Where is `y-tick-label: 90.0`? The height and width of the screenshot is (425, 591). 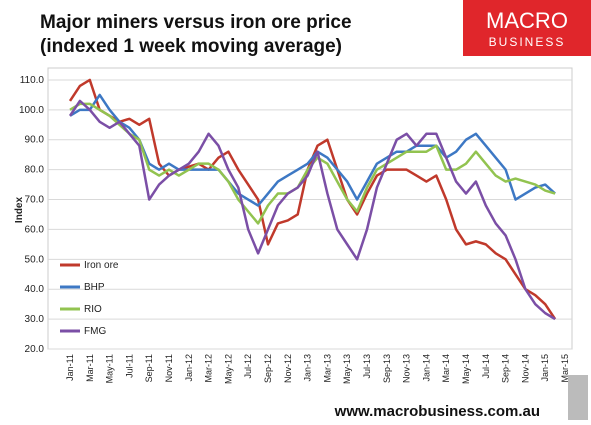
y-tick-label: 90.0 is located at coordinates (35, 140).